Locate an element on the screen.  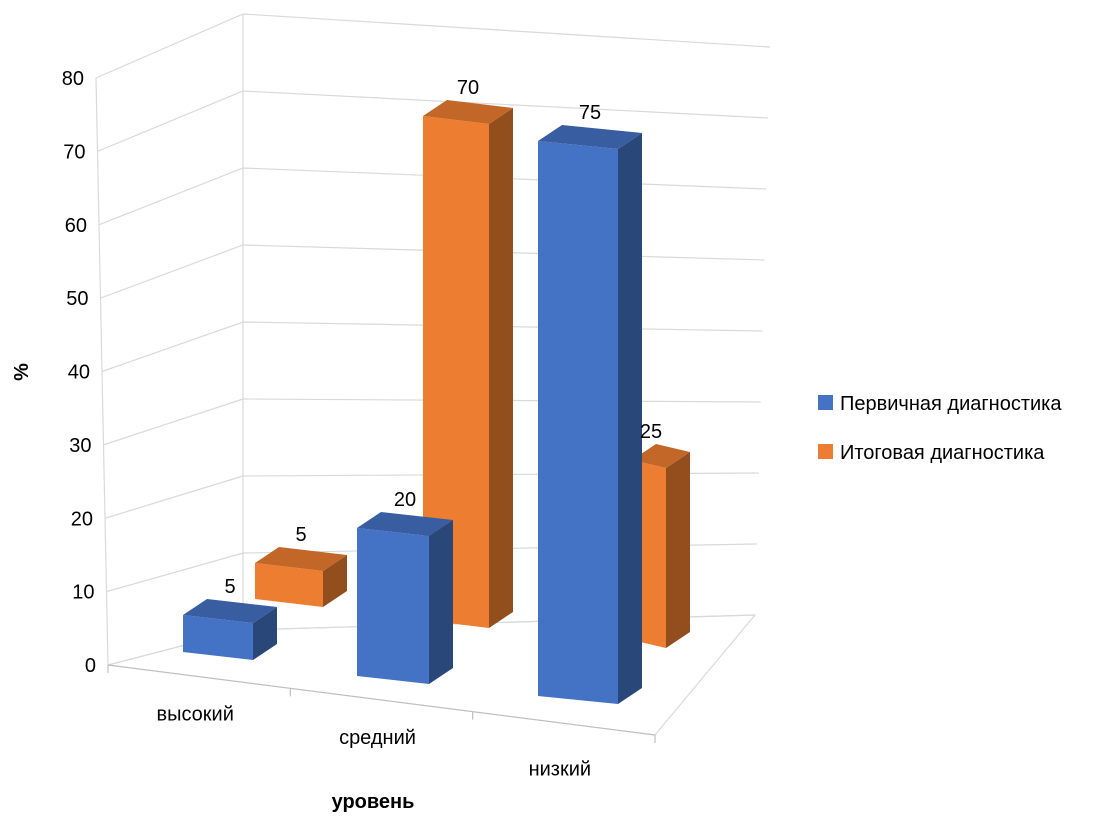
x-axis-line is located at coordinates (381, 700).